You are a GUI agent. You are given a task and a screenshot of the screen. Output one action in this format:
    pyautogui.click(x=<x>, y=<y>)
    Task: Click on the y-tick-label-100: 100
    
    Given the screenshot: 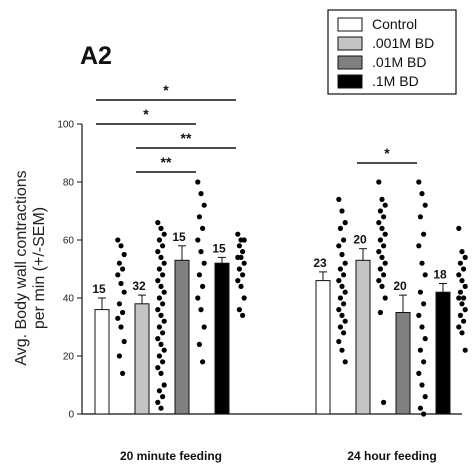 What is the action you would take?
    pyautogui.click(x=65, y=125)
    